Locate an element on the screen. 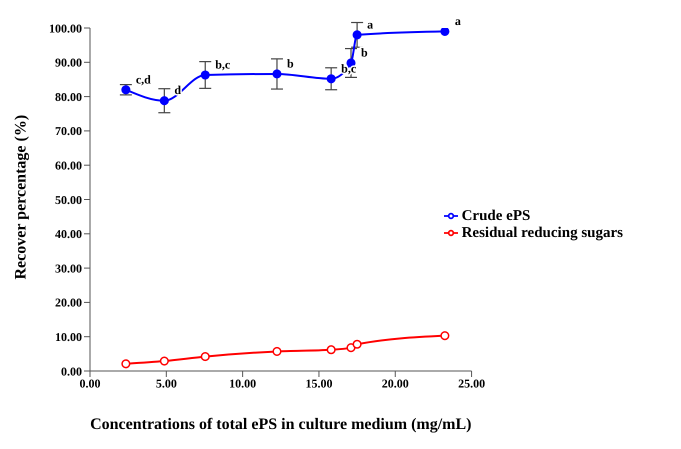 This screenshot has height=449, width=681. annotation: b,c is located at coordinates (223, 65).